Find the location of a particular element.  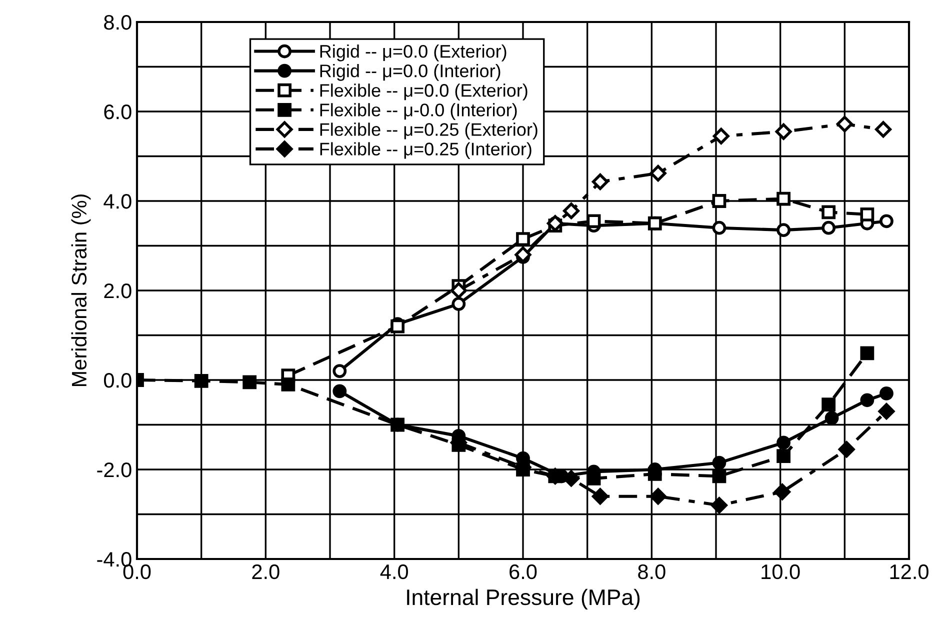

legend-label: Flexible -- μ-0.0 (Interior) is located at coordinates (418, 111).